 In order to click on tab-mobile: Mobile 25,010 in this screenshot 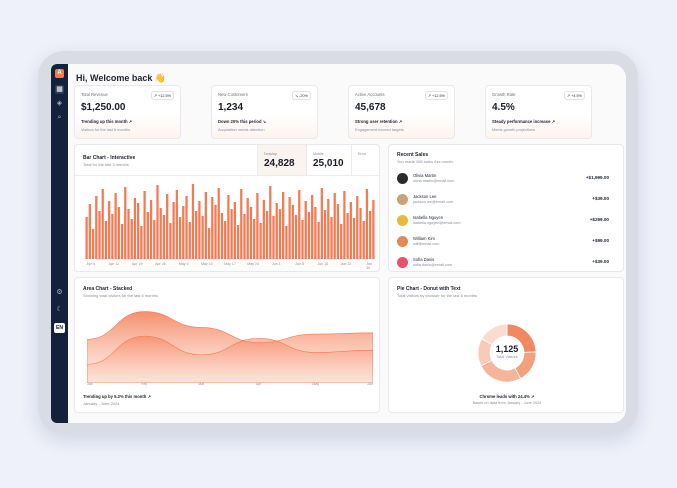, I will do `click(328, 160)`.